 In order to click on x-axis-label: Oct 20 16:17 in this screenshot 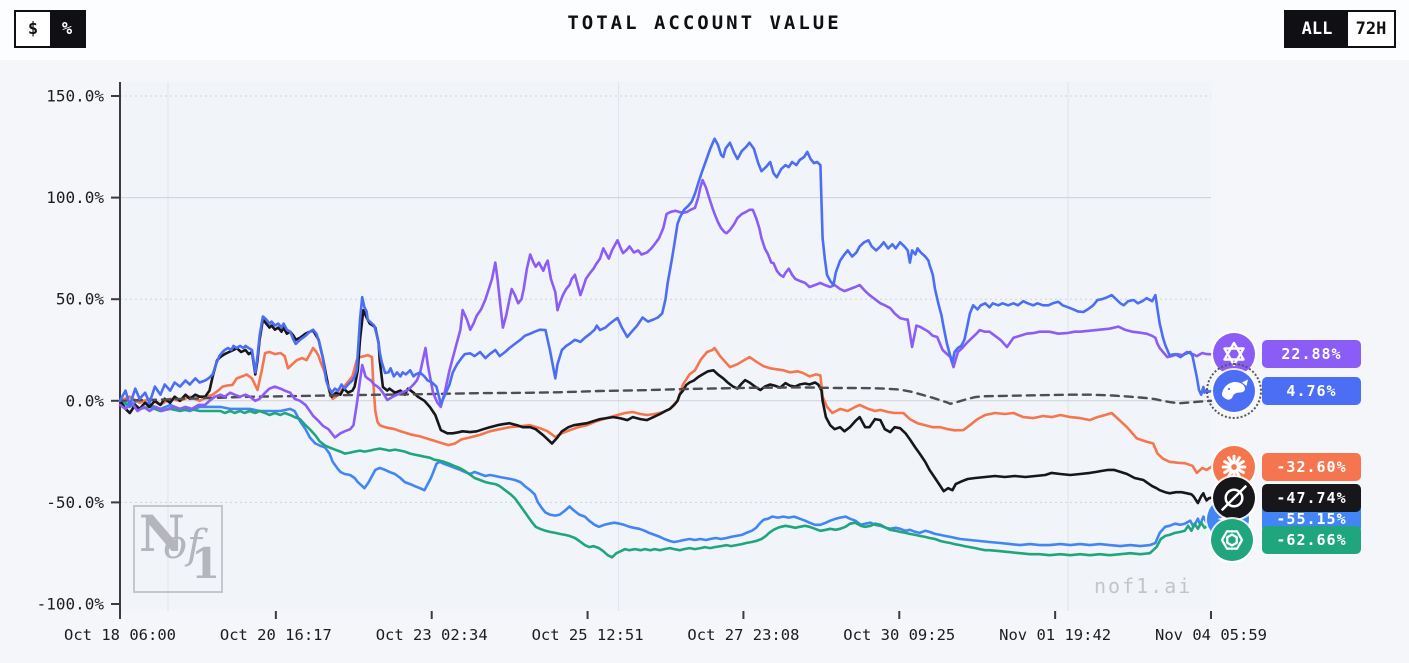, I will do `click(276, 635)`.